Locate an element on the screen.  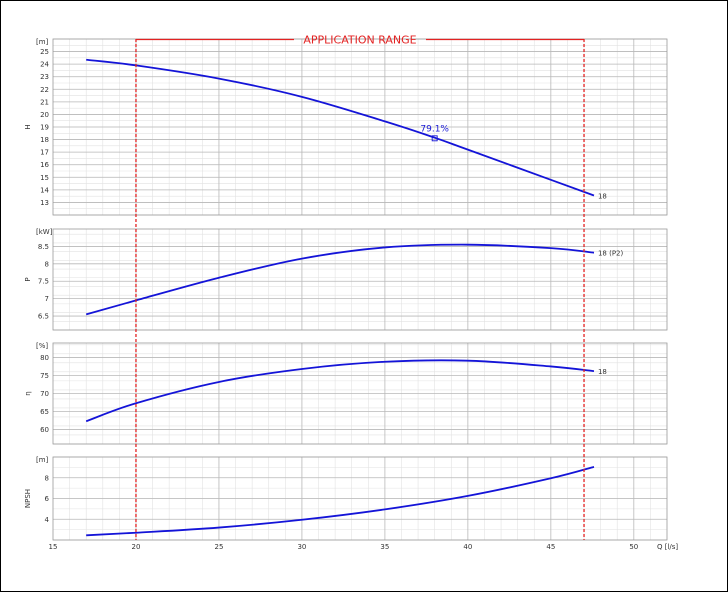
y-tick-label: 80 is located at coordinates (44, 358).